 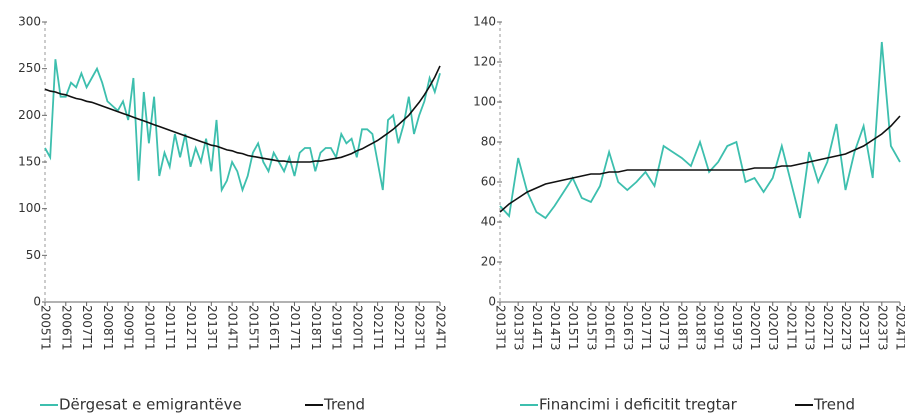 What do you see at coordinates (29, 162) in the screenshot?
I see `y-tick-label: 150` at bounding box center [29, 162].